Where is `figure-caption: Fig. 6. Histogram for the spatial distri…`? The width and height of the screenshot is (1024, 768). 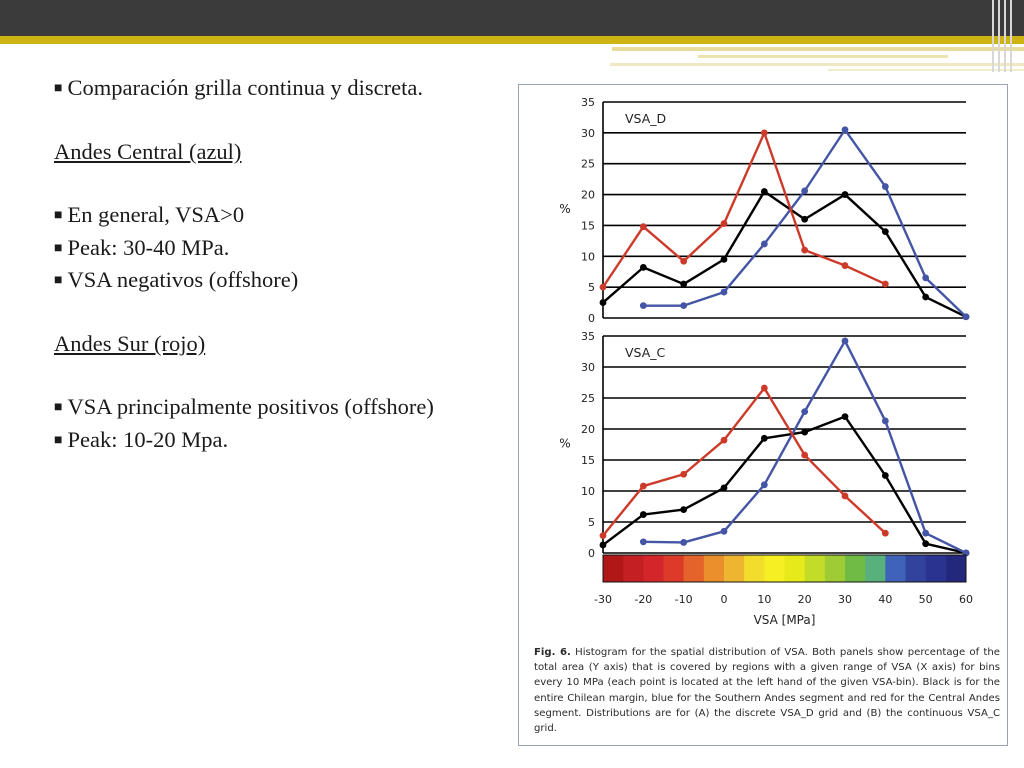
figure-caption: Fig. 6. Histogram for the spatial distri… is located at coordinates (767, 690).